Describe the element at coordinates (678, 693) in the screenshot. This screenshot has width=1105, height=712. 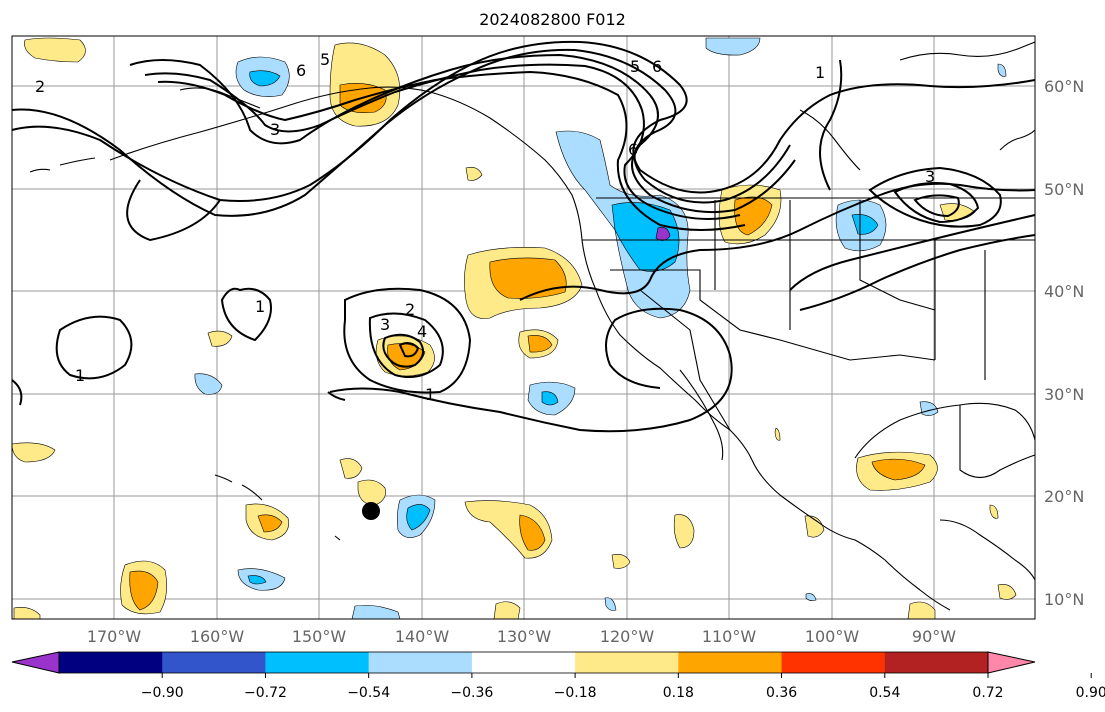
I see `colorbar-tick-label: 0.18` at that location.